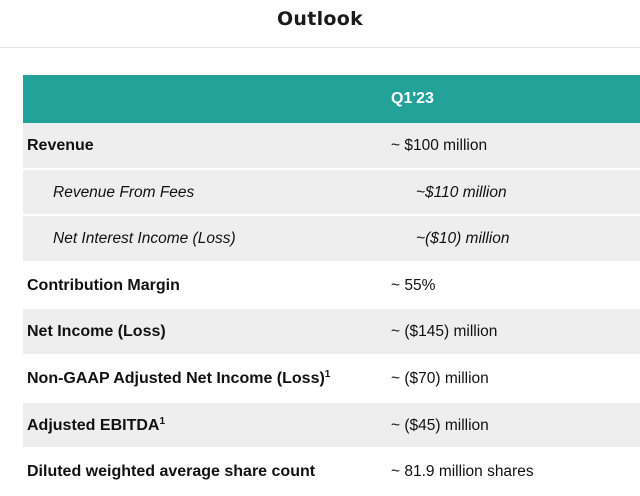  I want to click on row-label: Diluted weighted average share count, so click(171, 472).